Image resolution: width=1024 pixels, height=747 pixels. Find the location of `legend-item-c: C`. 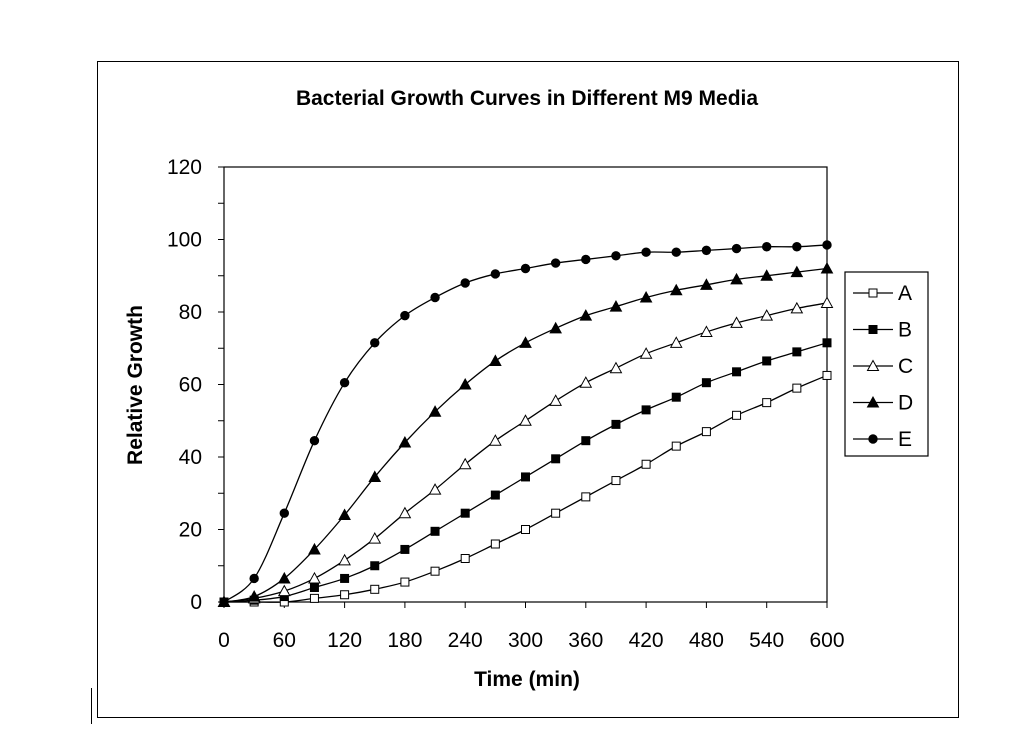

legend-item-c: C is located at coordinates (883, 366).